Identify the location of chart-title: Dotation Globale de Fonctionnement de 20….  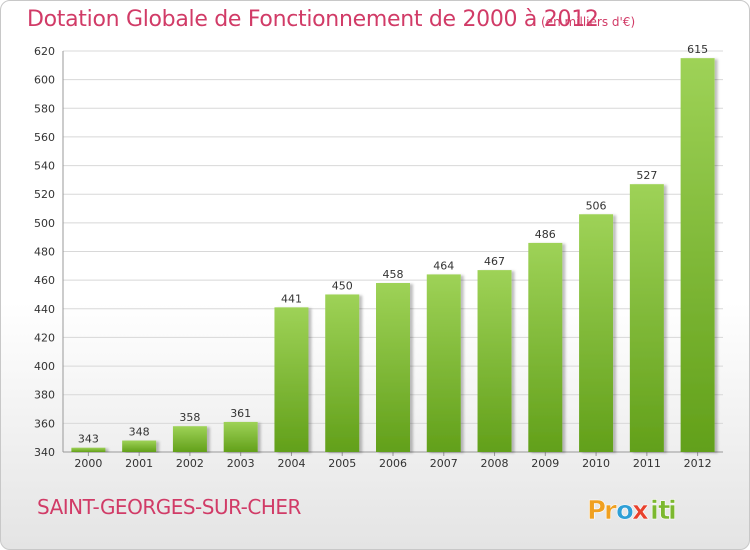
(313, 19).